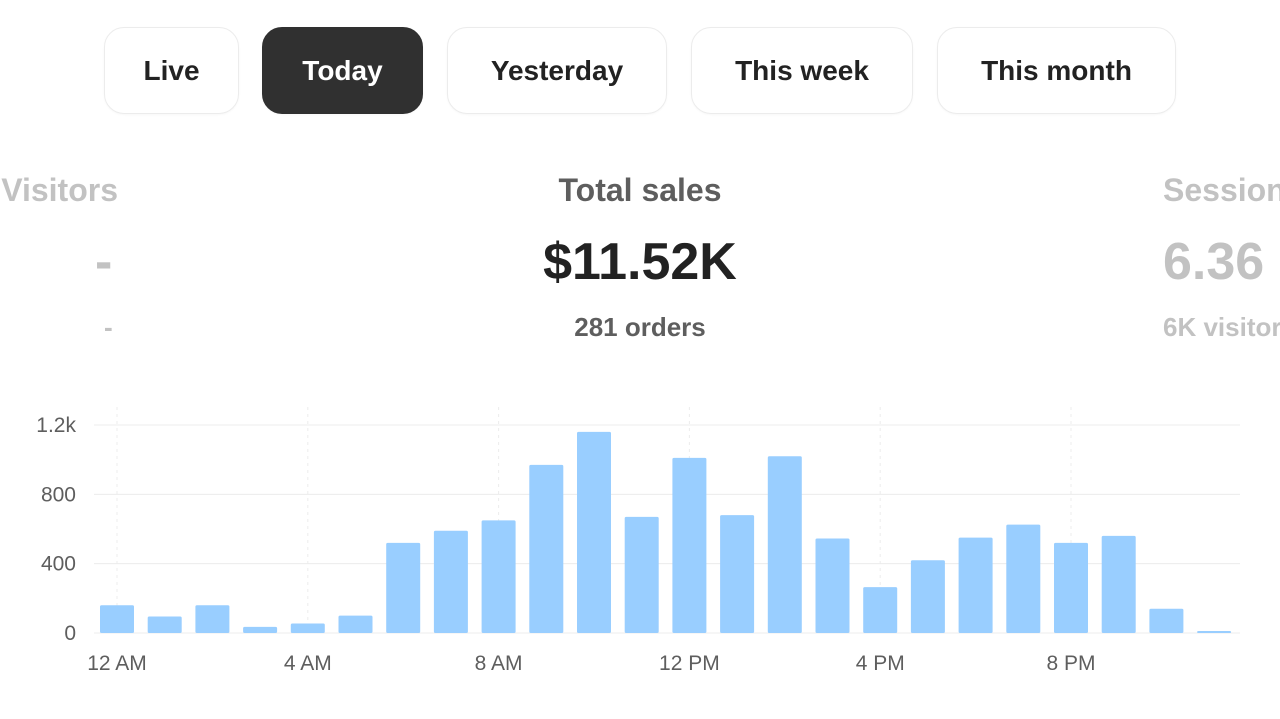  What do you see at coordinates (58, 494) in the screenshot?
I see `y-tick-label: 800` at bounding box center [58, 494].